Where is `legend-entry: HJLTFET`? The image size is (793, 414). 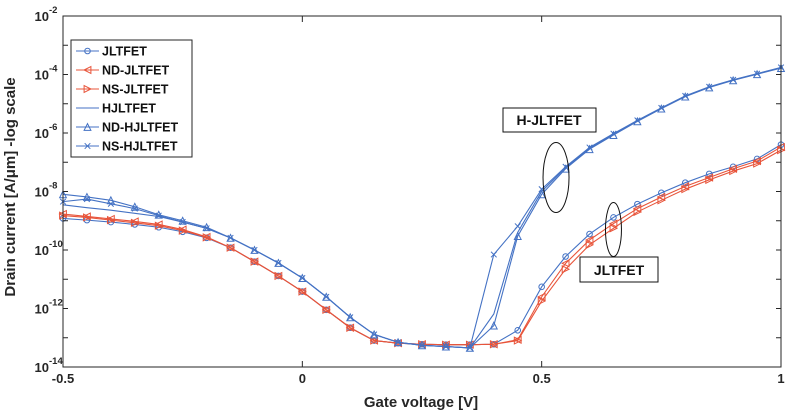
legend-entry: HJLTFET is located at coordinates (116, 109).